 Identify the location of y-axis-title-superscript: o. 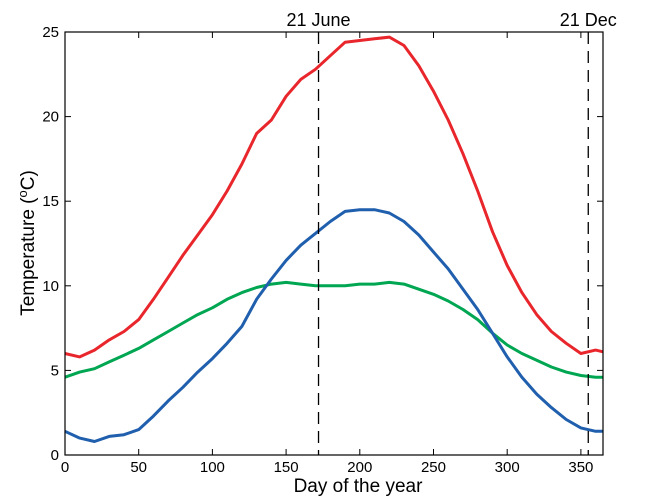
(22, 193).